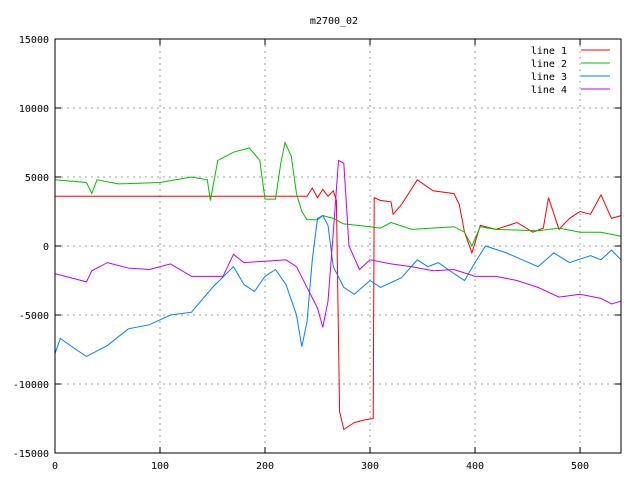  What do you see at coordinates (549, 90) in the screenshot?
I see `legend-label: line 4` at bounding box center [549, 90].